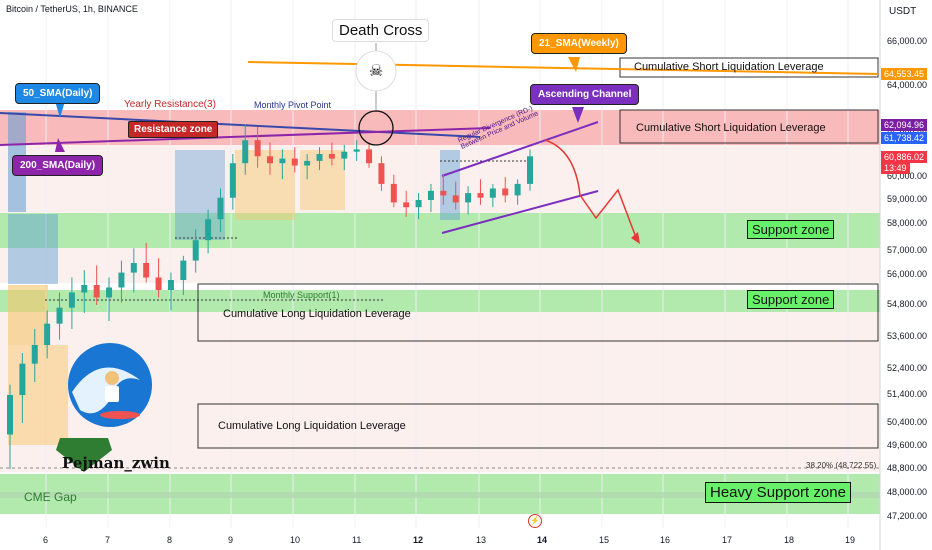 This screenshot has height=550, width=932. I want to click on sma50-pointer, so click(60, 109).